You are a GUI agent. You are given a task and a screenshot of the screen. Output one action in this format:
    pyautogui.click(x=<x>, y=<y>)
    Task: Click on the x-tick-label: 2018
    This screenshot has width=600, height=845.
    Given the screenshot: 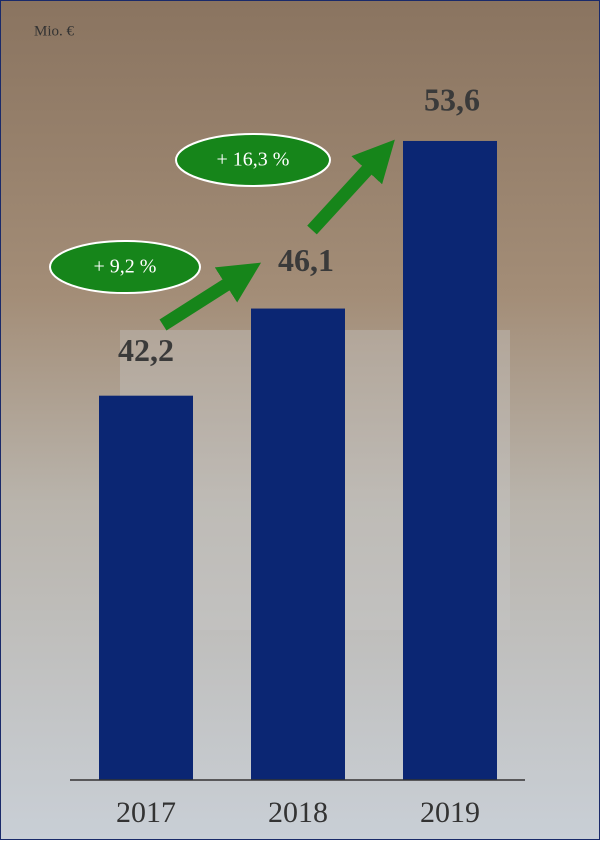 What is the action you would take?
    pyautogui.click(x=298, y=812)
    